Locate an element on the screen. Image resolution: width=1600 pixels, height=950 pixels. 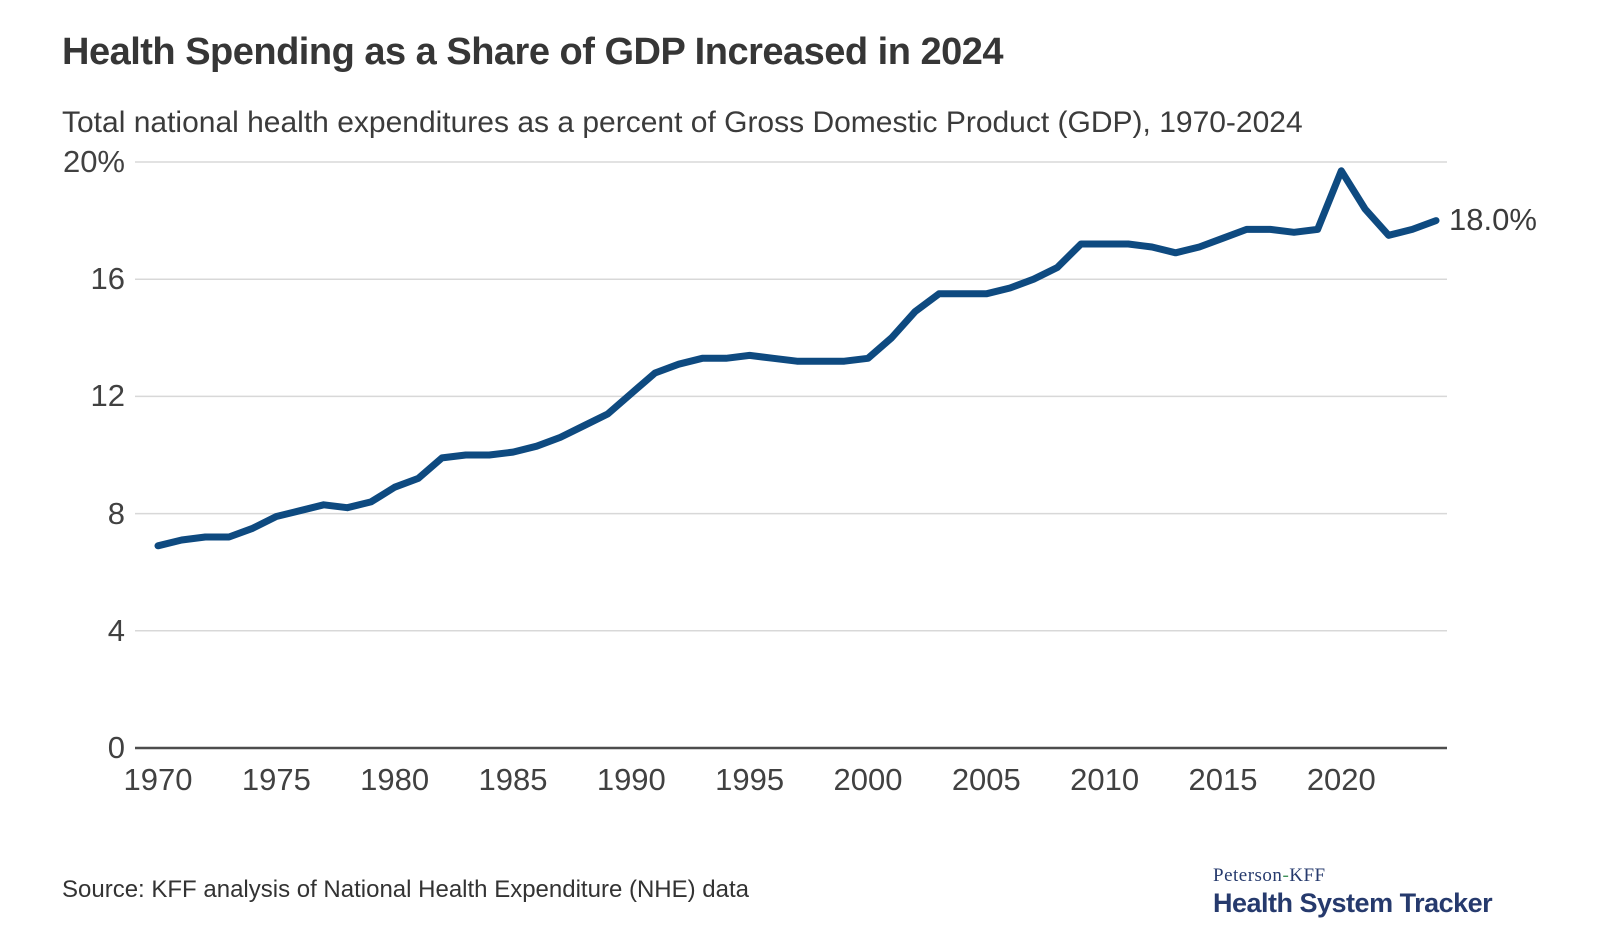
y-tick-label-12: 12 is located at coordinates (107, 396).